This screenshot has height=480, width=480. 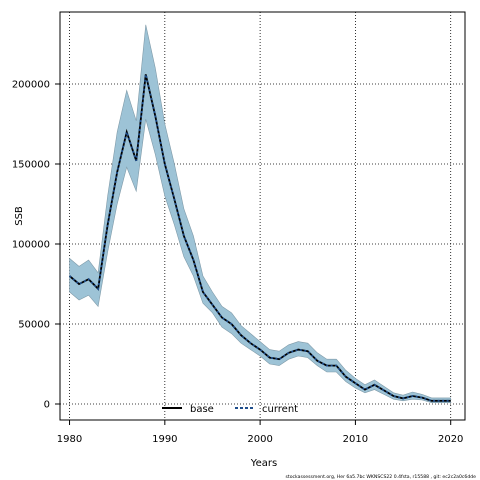 I want to click on y-axis: 0 50000 100000 150000 200000, so click(x=36, y=245).